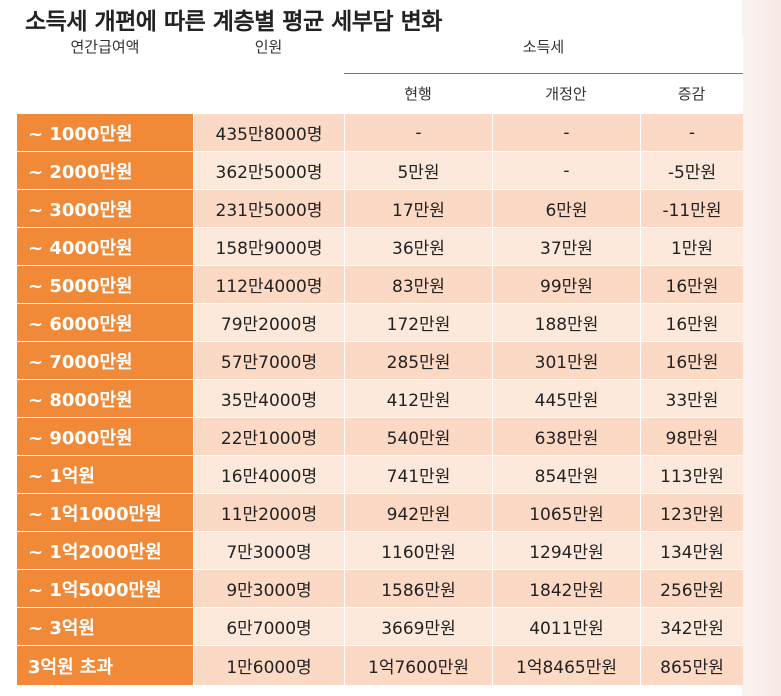 The width and height of the screenshot is (781, 696). Describe the element at coordinates (268, 512) in the screenshot. I see `people-count-cell: 11만2000명` at that location.